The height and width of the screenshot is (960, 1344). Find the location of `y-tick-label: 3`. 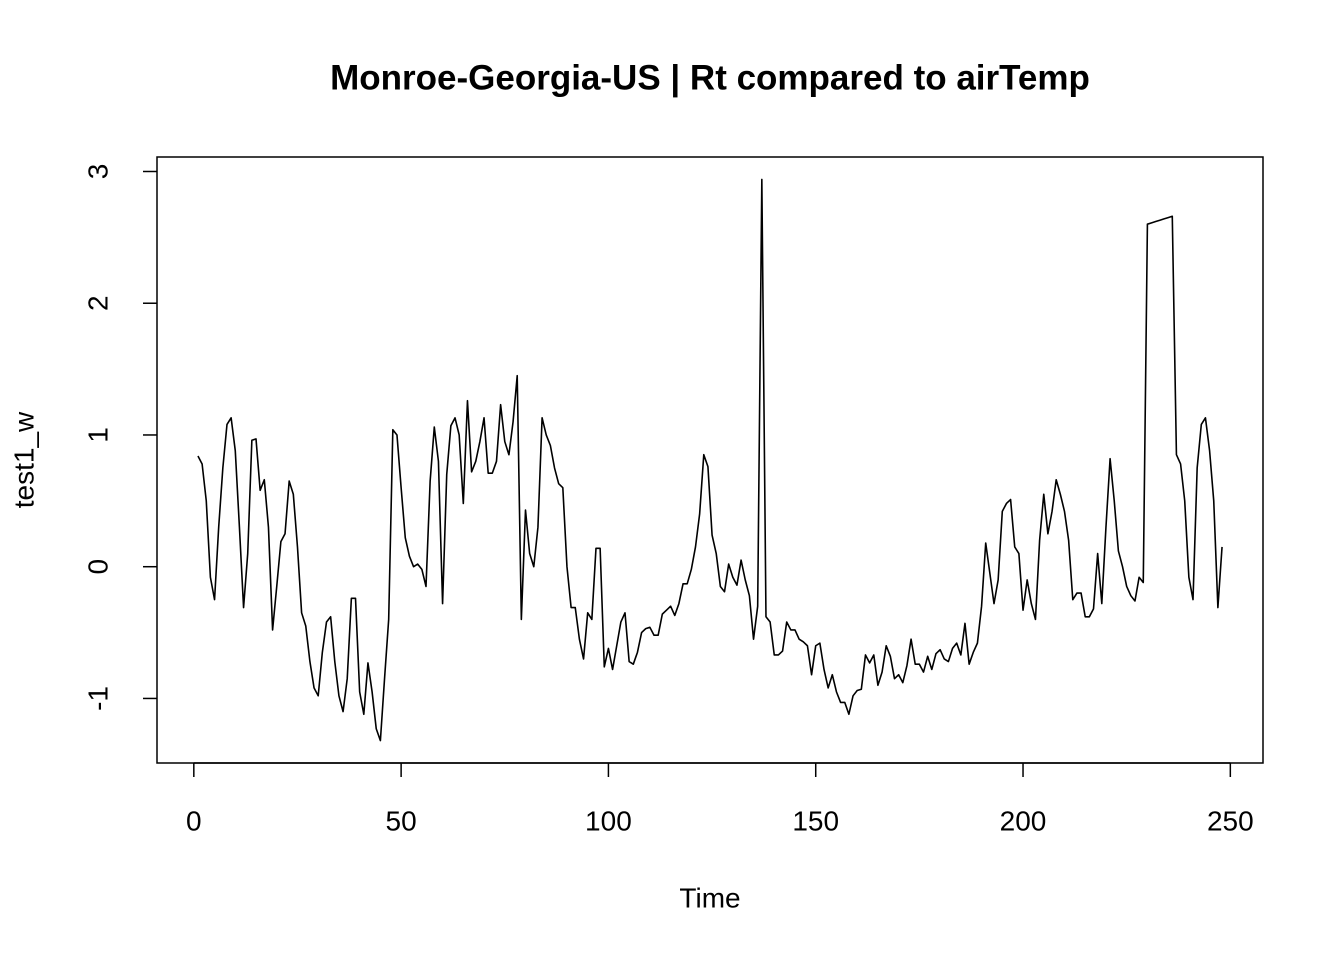

y-tick-label: 3 is located at coordinates (97, 172).